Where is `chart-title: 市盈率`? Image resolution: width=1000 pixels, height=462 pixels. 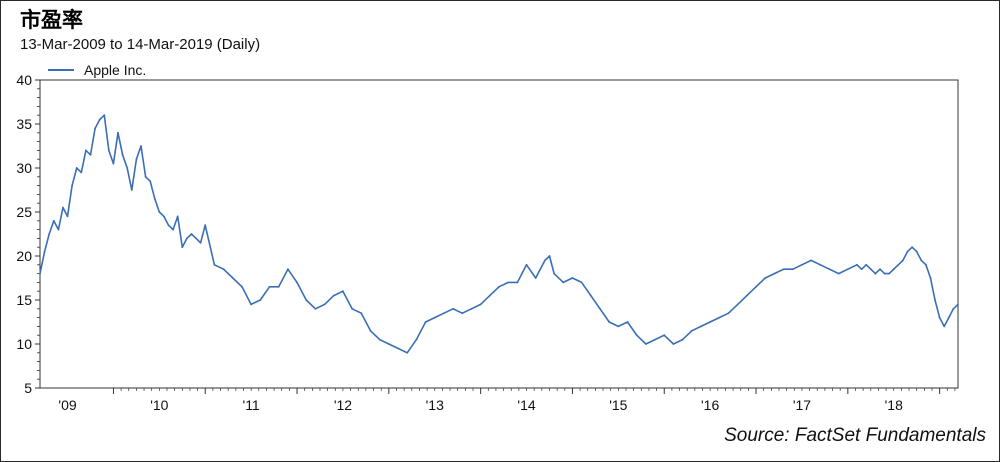
chart-title: 市盈率 is located at coordinates (51, 20).